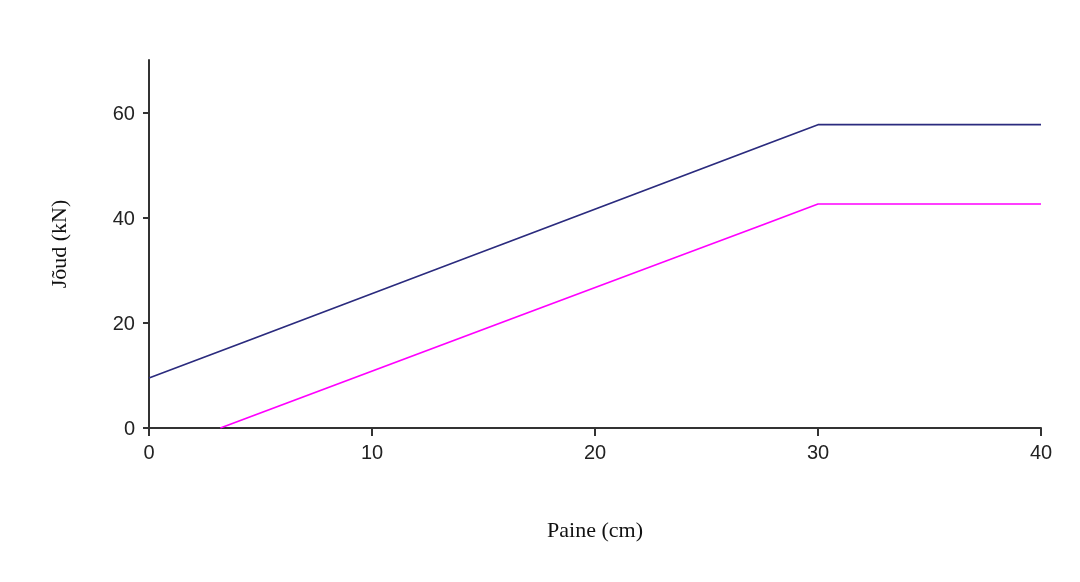  Describe the element at coordinates (58, 244) in the screenshot. I see `y-axis-title: Jõud (kN)` at that location.